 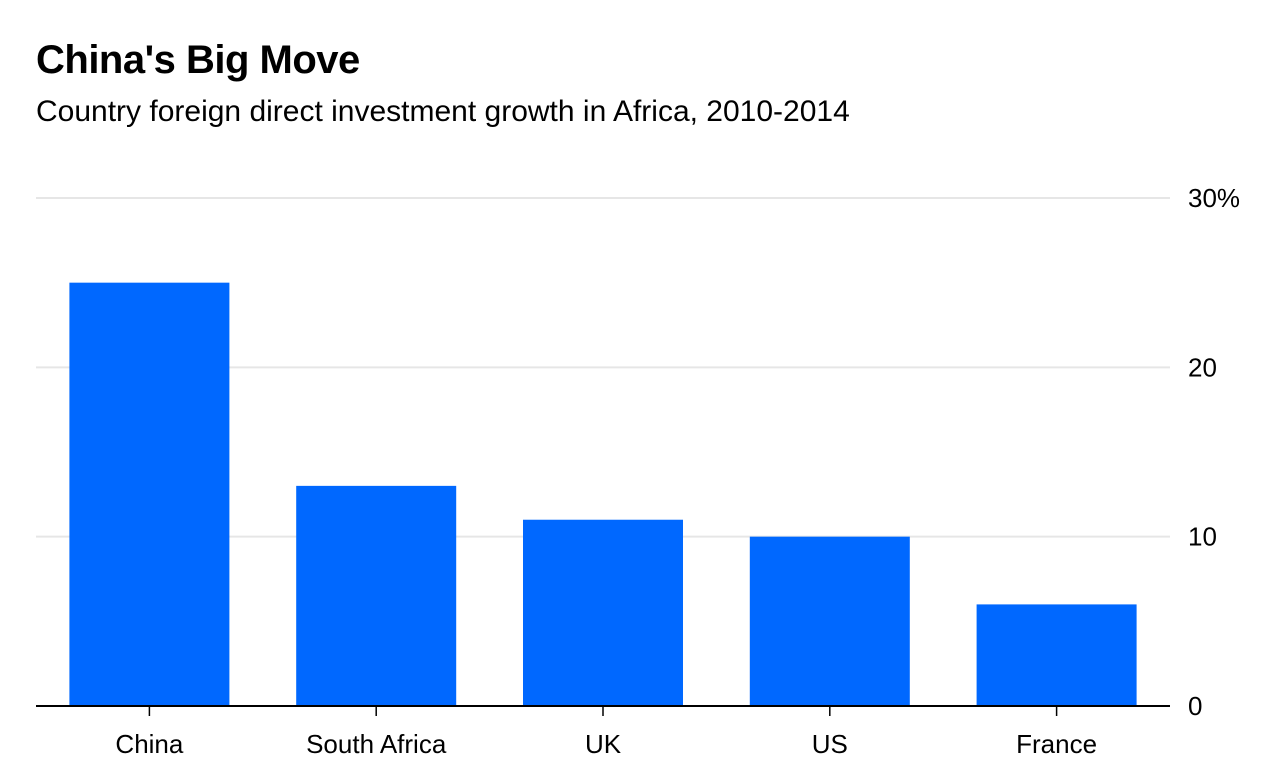 I want to click on x-tick-labels: China South Africa UK US France, so click(x=606, y=744).